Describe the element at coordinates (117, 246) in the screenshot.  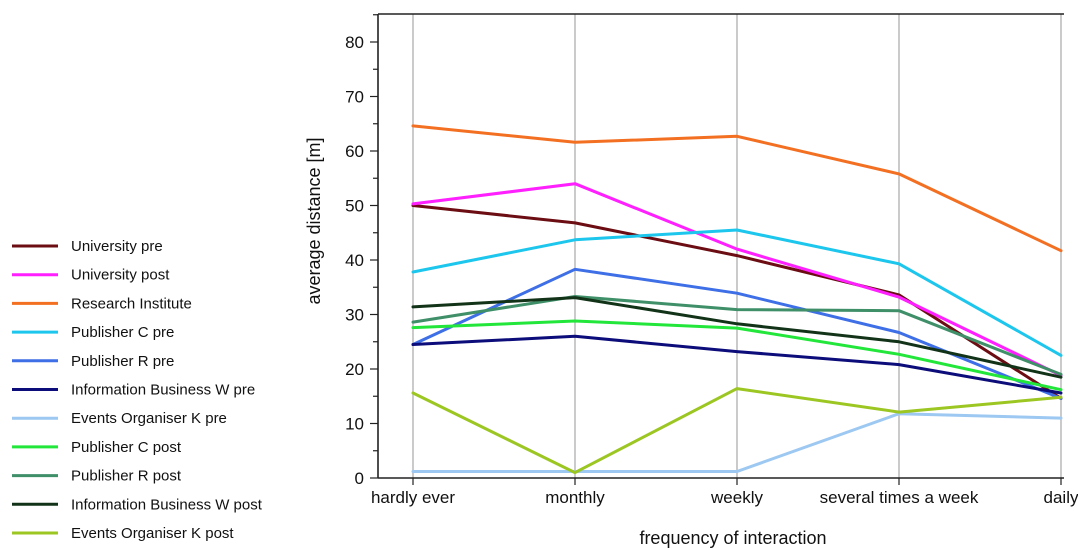
I see `legend-label: University pre` at that location.